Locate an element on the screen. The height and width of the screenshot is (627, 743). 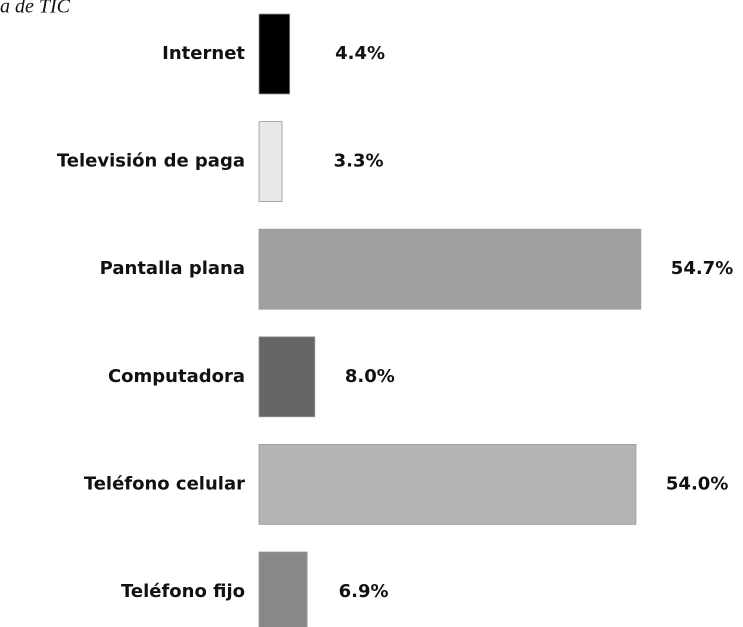
category-label: Internet is located at coordinates (203, 53).